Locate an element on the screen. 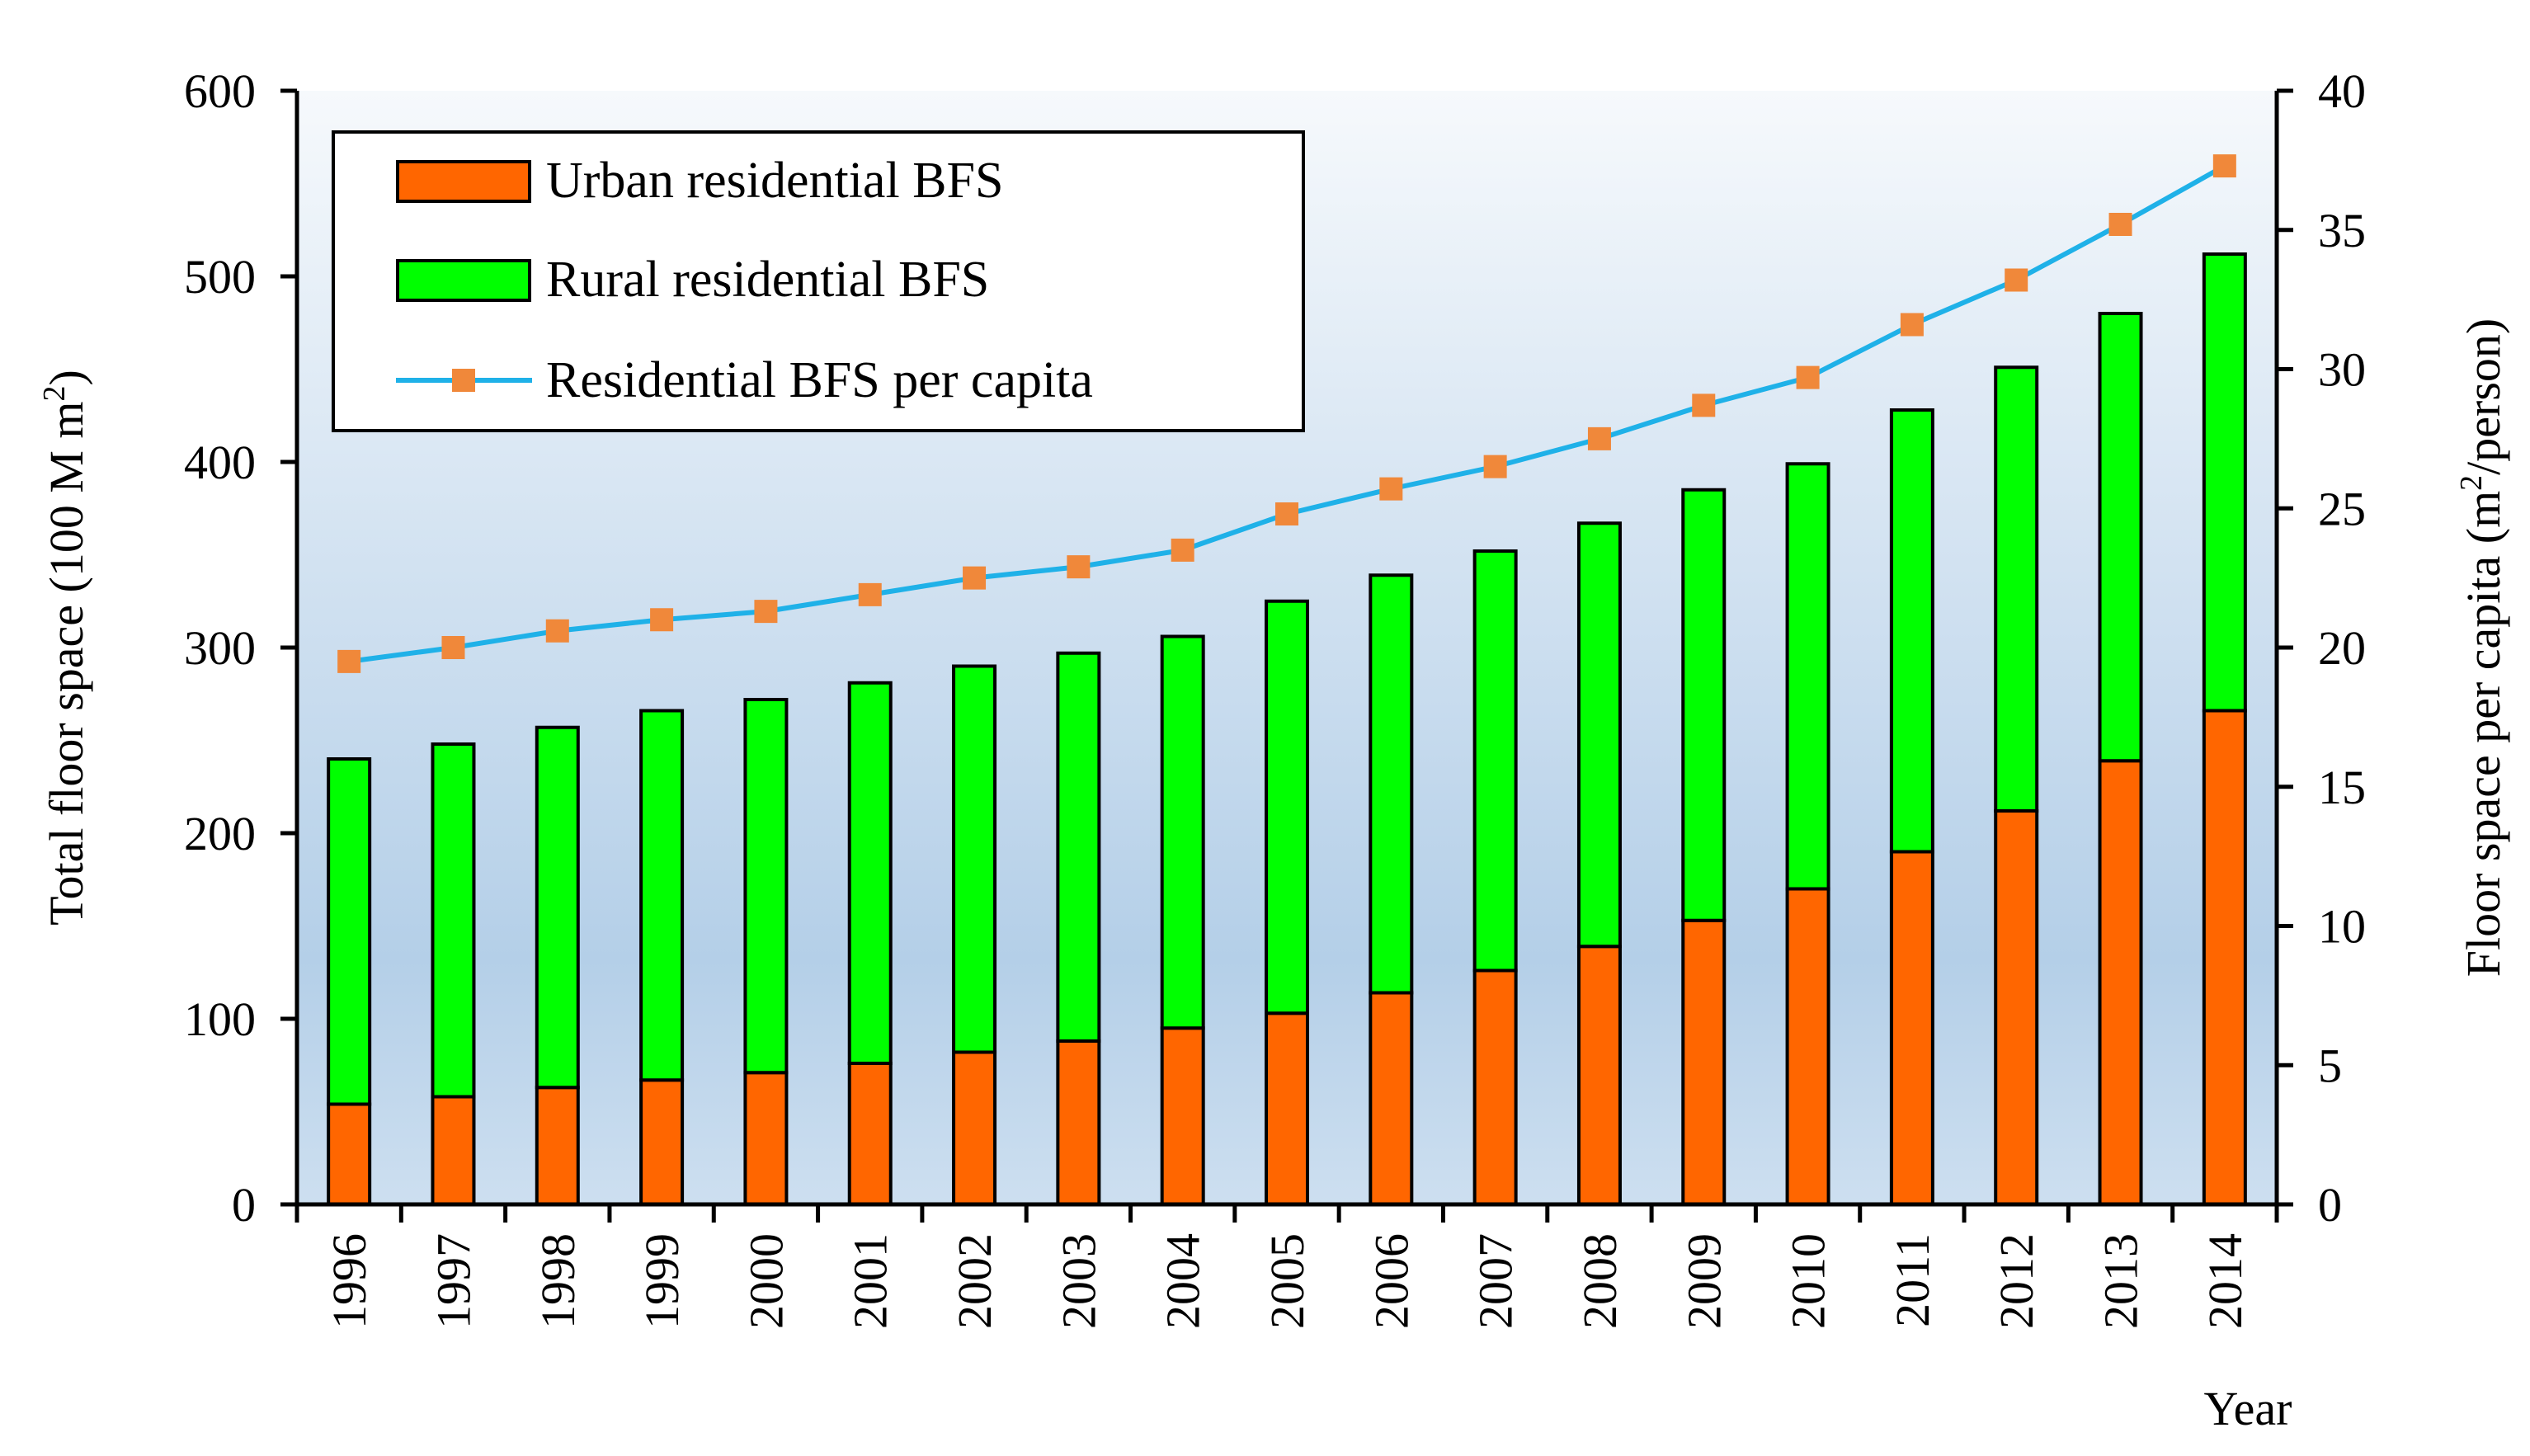 This screenshot has width=2530, height=1456. x-tick-label-2006: 2006 is located at coordinates (1391, 1281).